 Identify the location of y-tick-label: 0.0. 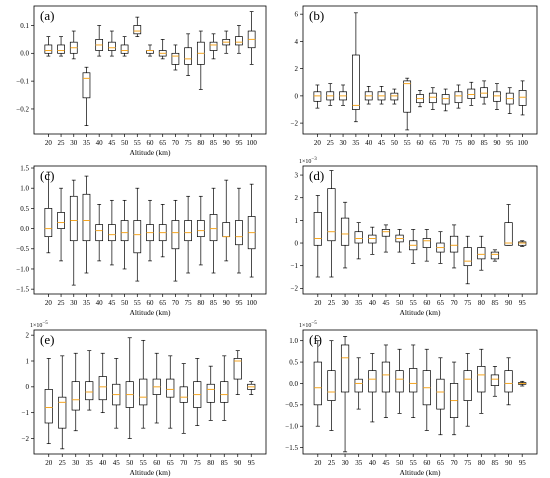
(24, 54).